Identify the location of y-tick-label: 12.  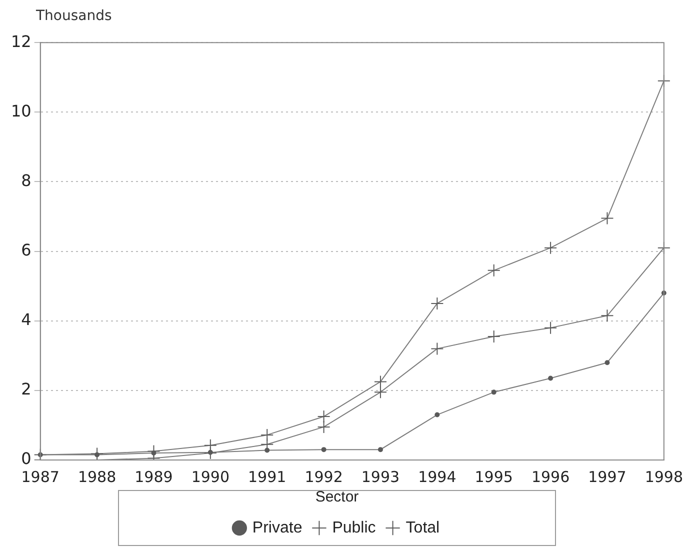
(21, 41).